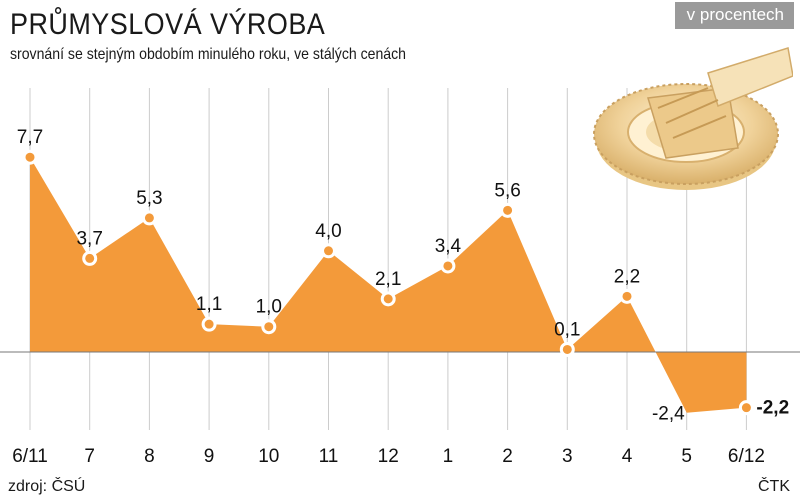 This screenshot has height=500, width=800. Describe the element at coordinates (734, 15) in the screenshot. I see `unit-badge: v procentech` at that location.